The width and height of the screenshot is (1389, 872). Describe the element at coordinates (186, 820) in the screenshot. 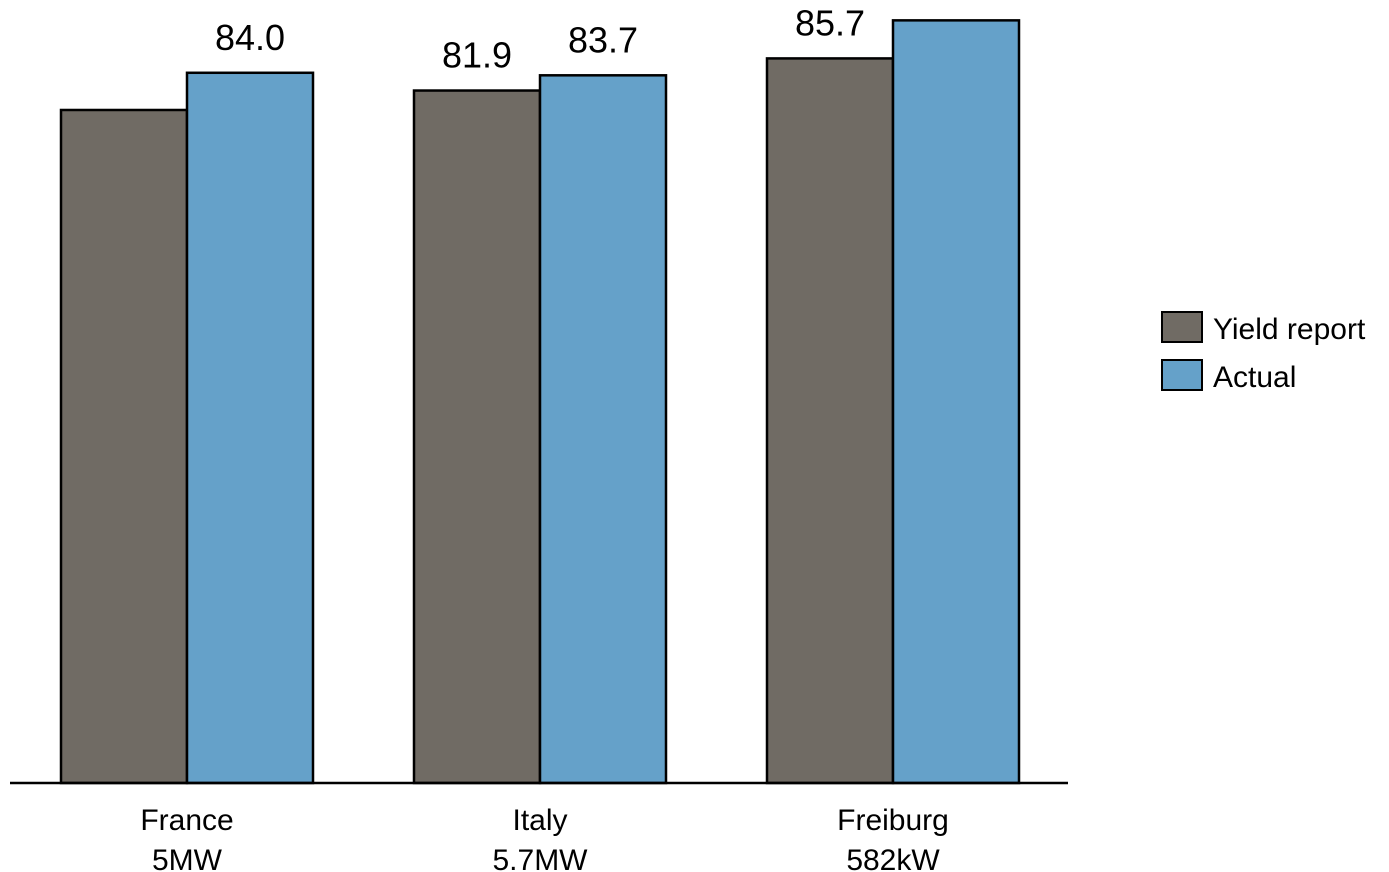

I see `category-label: France` at that location.